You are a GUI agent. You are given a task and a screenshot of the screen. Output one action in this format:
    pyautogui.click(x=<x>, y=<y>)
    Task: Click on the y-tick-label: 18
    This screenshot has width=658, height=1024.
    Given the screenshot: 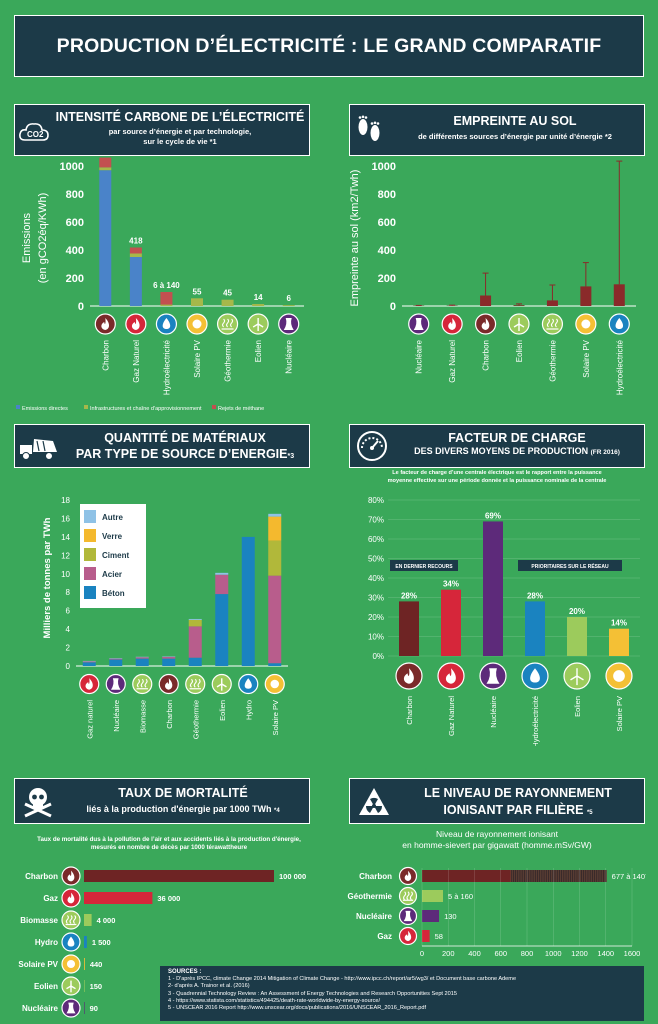 What is the action you would take?
    pyautogui.click(x=65, y=500)
    